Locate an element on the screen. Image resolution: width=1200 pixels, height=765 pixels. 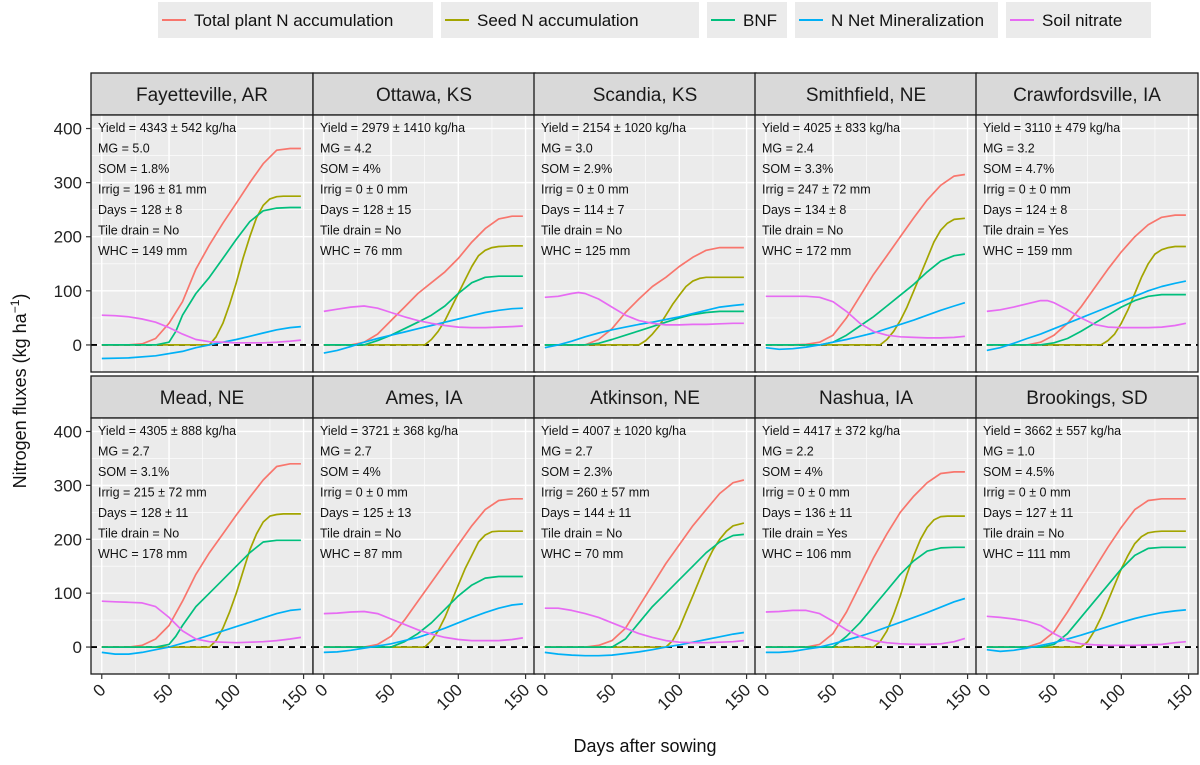
y-axis-title-main: Nitrogen fluxes (kg ha is located at coordinates (20, 400).